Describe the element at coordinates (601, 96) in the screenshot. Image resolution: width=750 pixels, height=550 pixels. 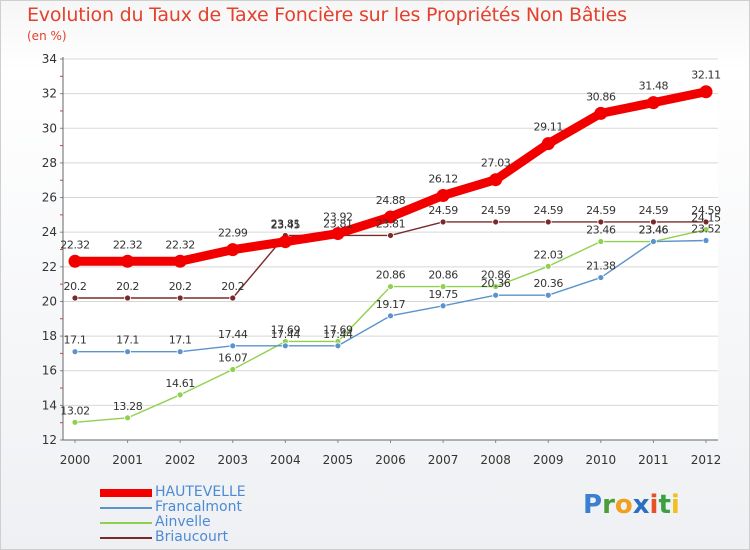
I see `data-label: 30.86` at that location.